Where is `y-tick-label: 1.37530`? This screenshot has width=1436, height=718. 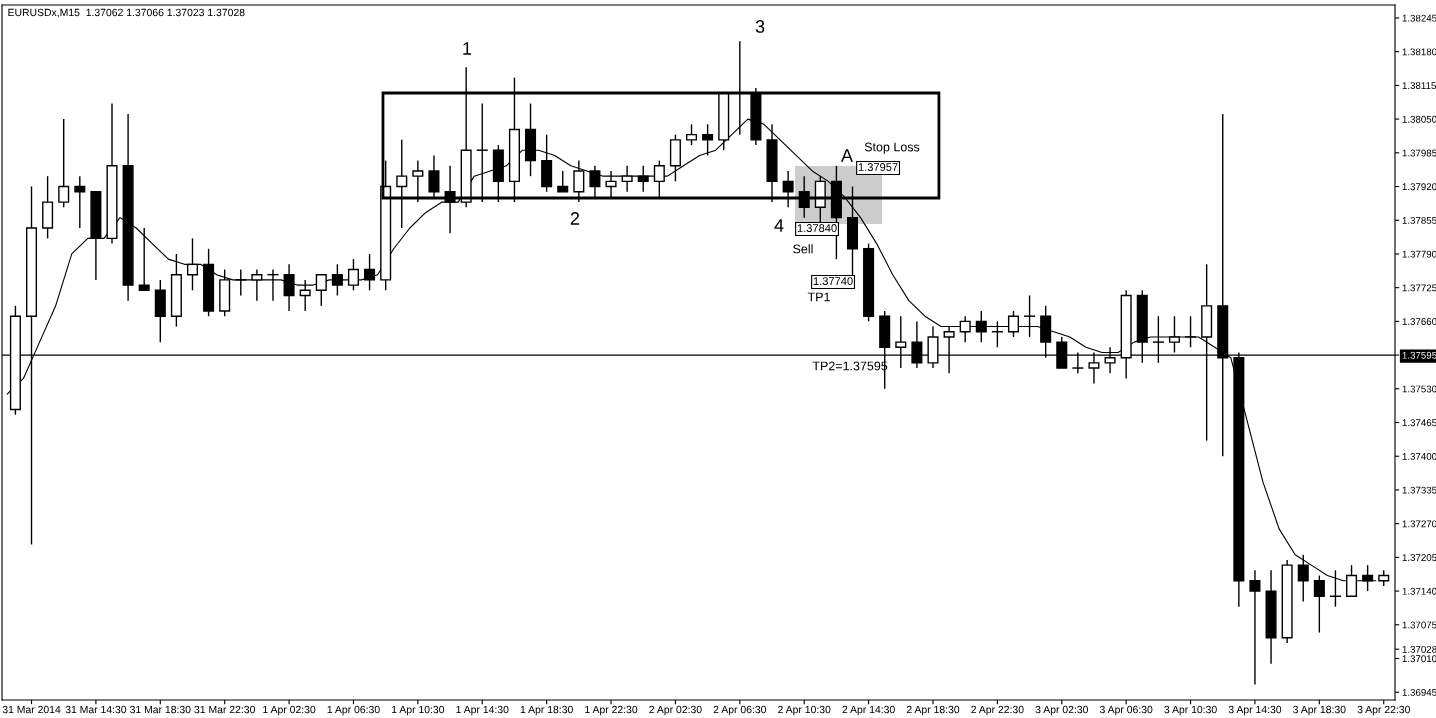
y-tick-label: 1.37530 is located at coordinates (1419, 389).